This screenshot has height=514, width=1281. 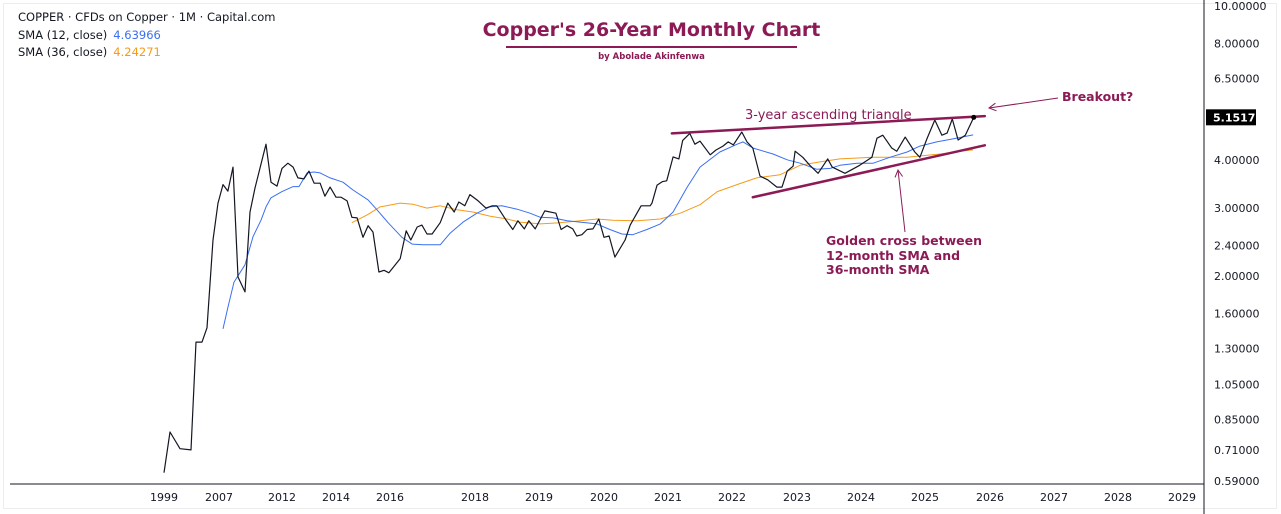 I want to click on x-tick-label: 2023, so click(x=797, y=497).